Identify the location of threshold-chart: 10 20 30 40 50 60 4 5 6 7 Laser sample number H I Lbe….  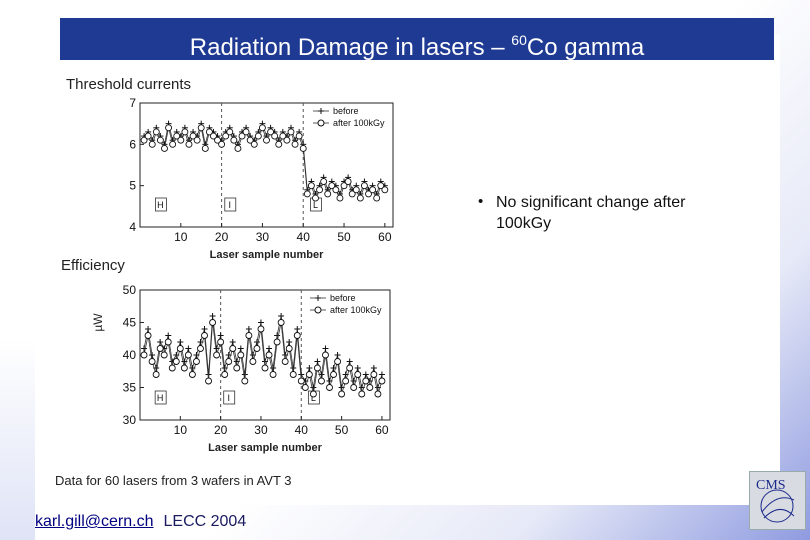
(261, 178).